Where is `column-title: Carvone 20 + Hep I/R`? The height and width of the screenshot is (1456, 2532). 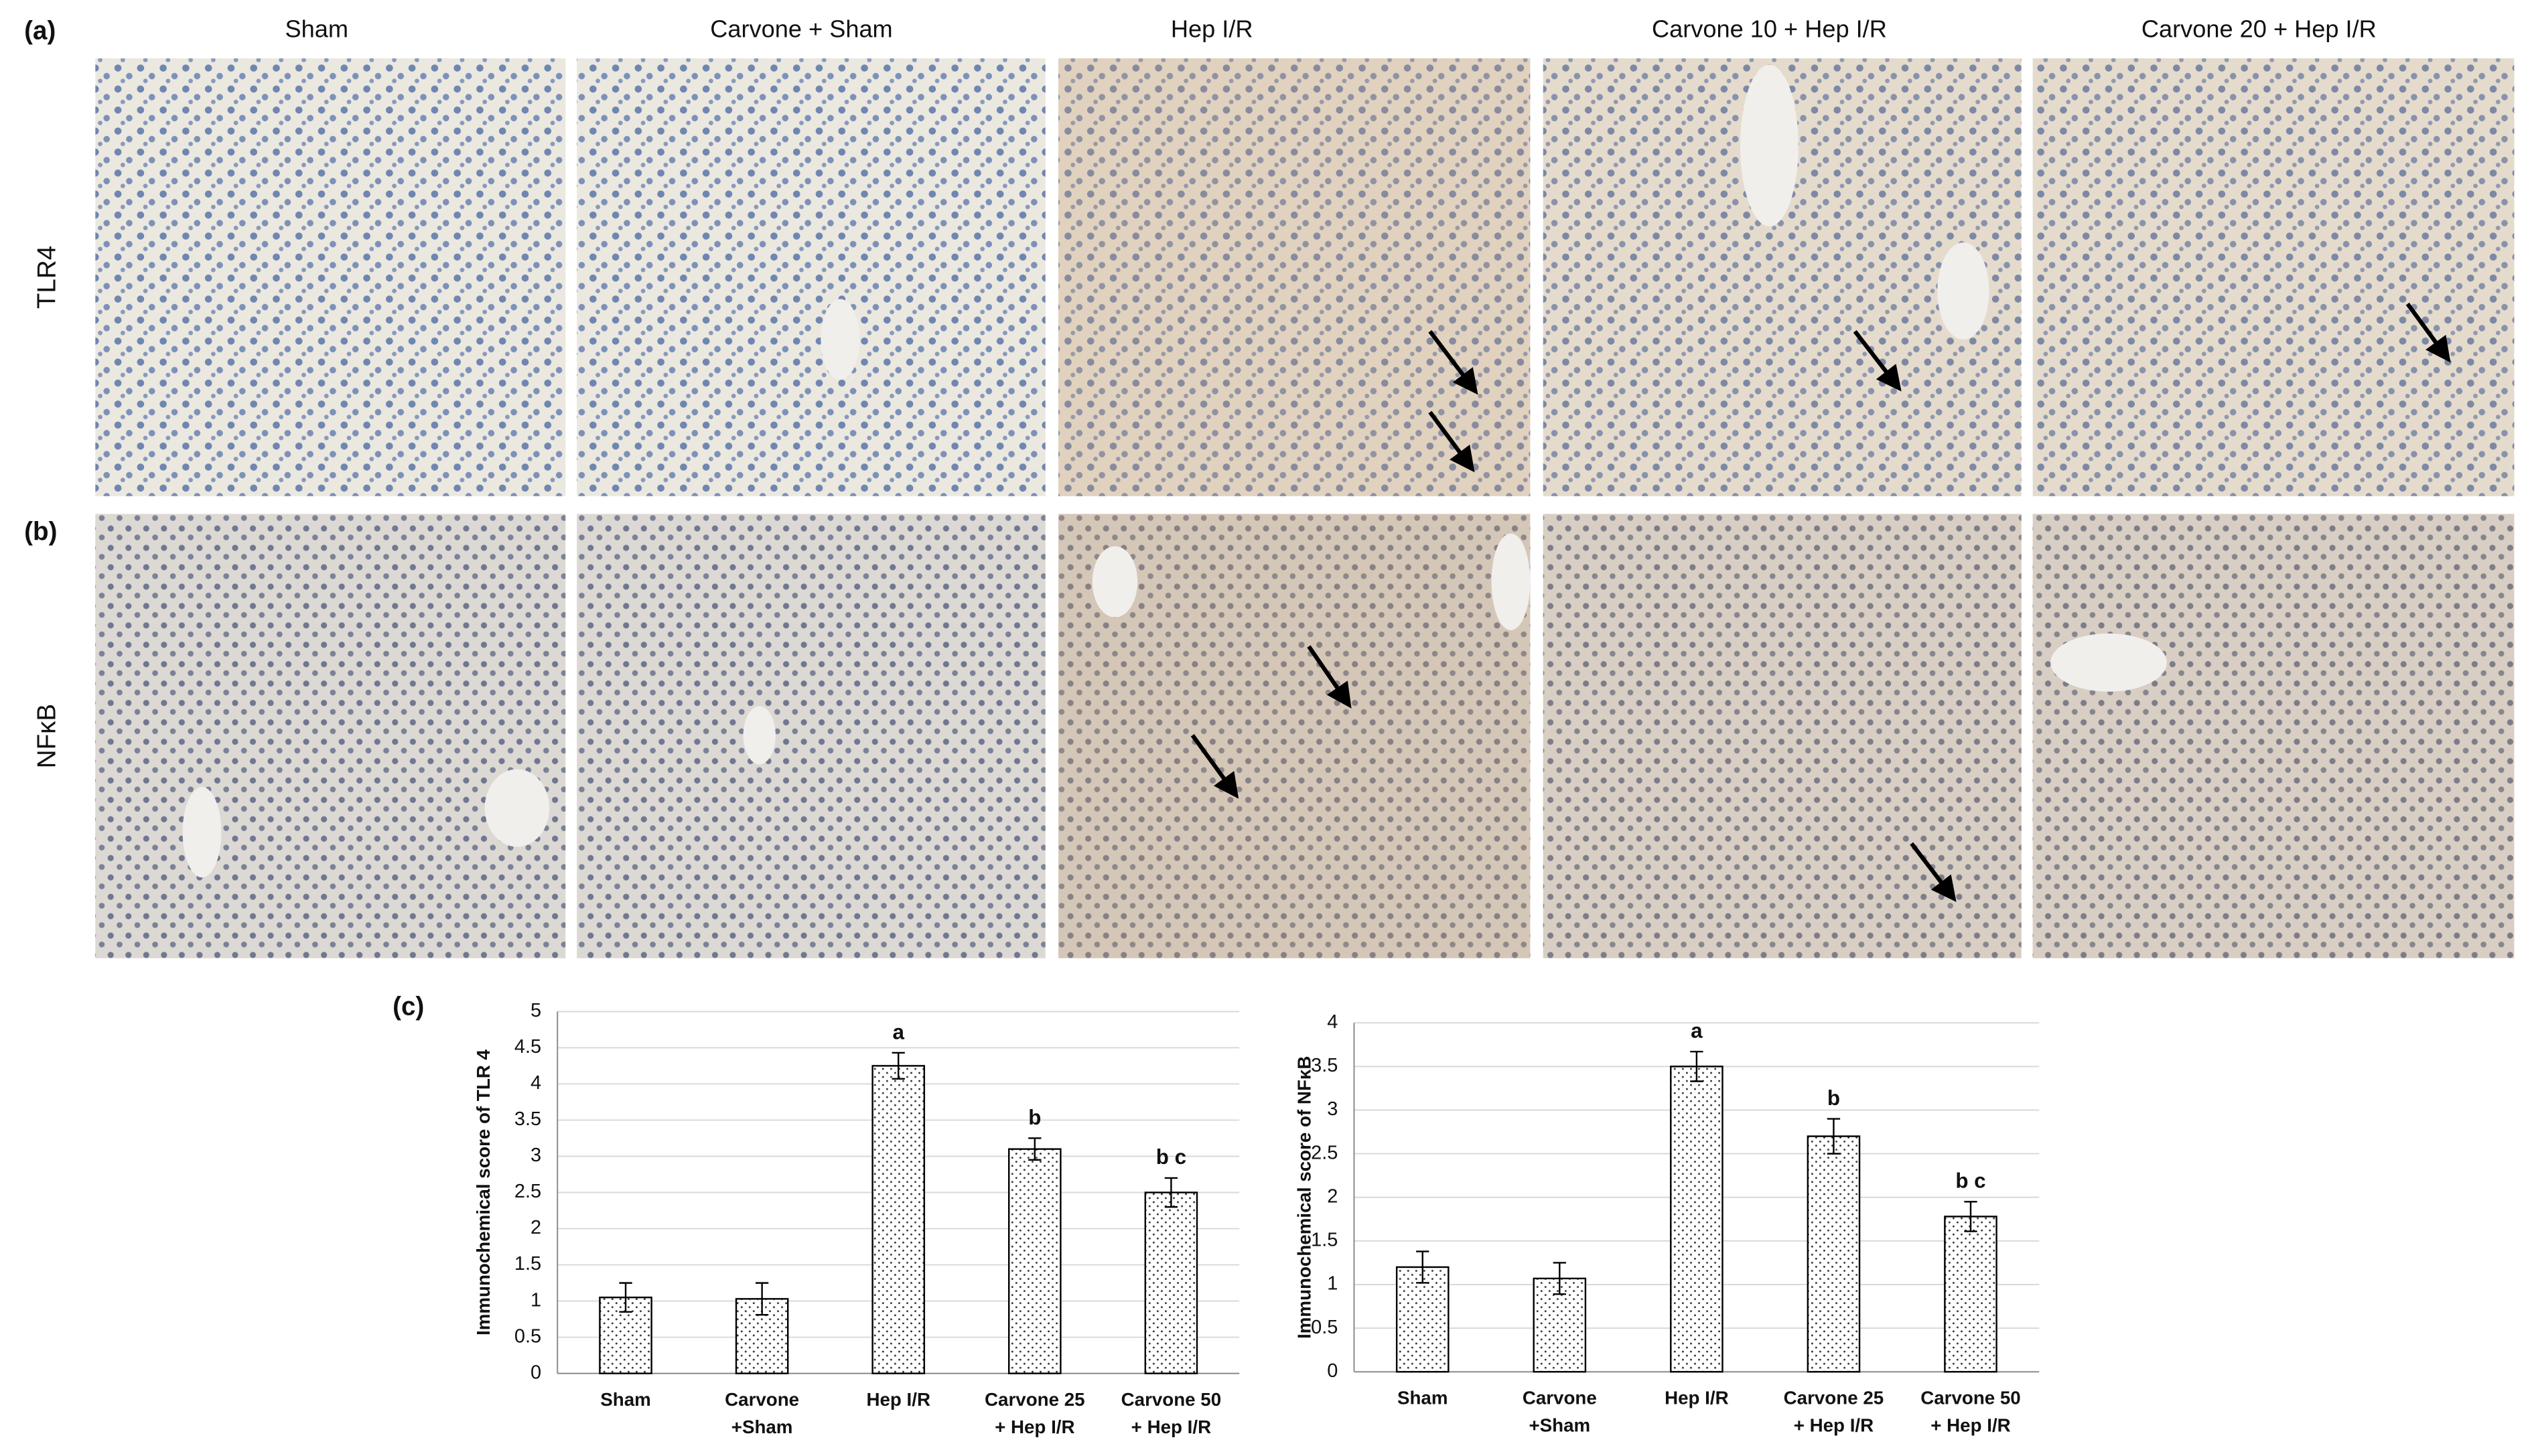
column-title: Carvone 20 + Hep I/R is located at coordinates (2259, 29).